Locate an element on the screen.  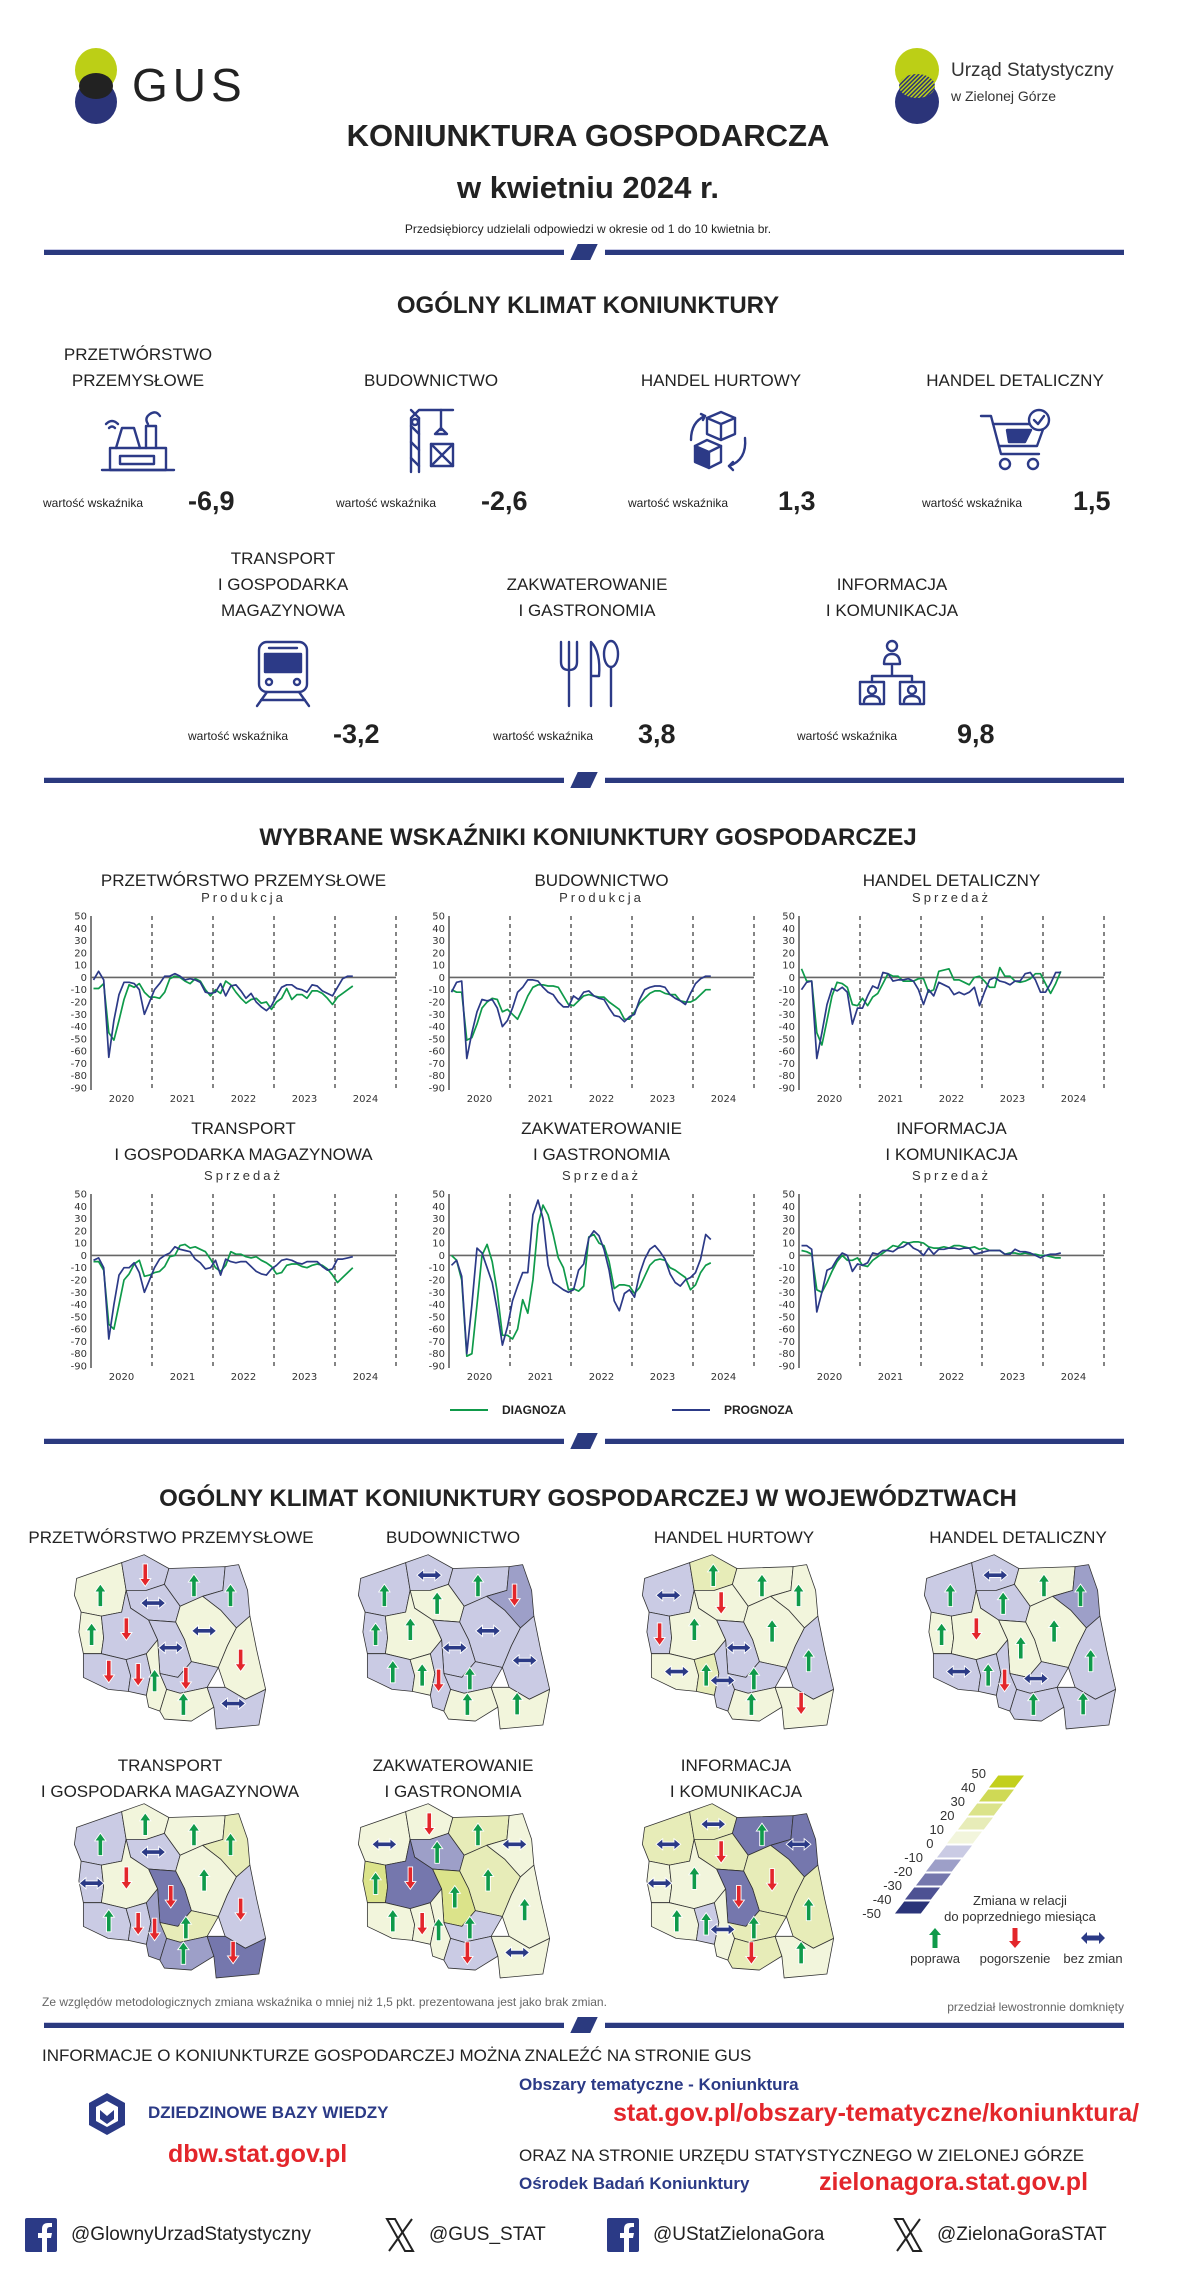
sector-name: TRANSPORT I GOSPODARKA MAGAZYNOWA is located at coordinates (283, 585).